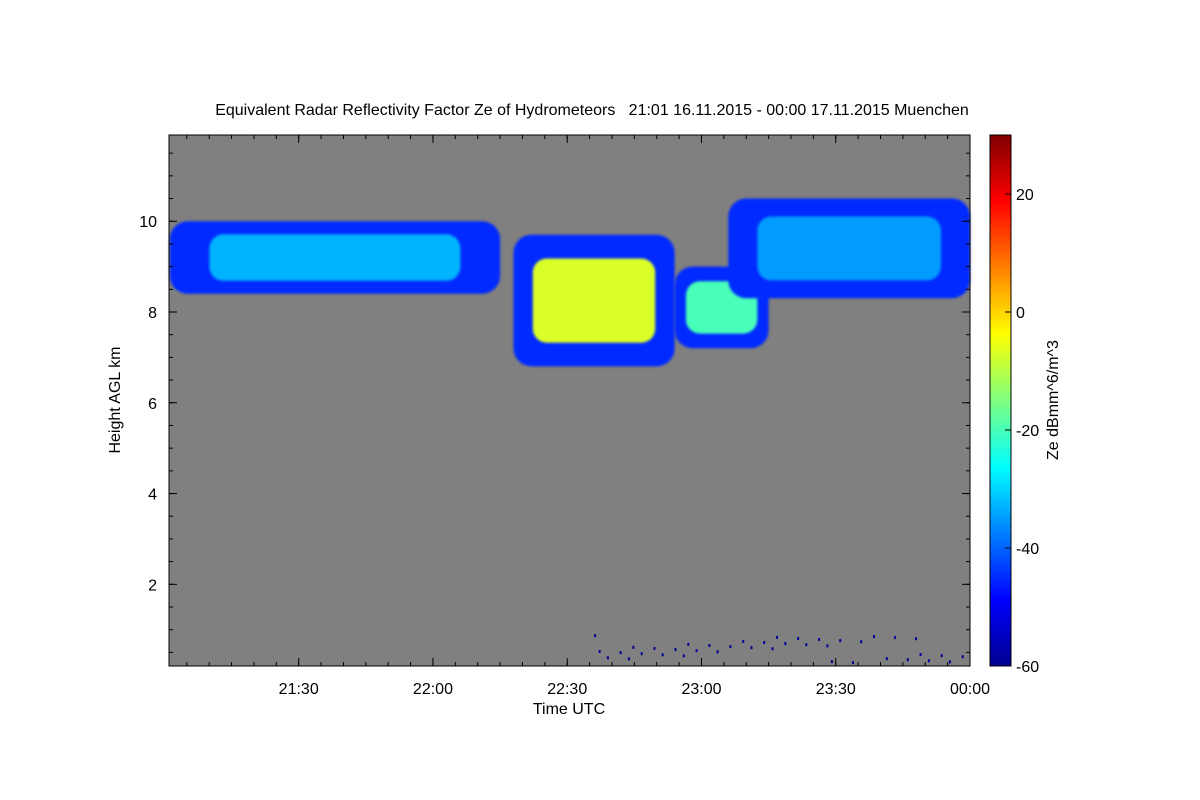 Image resolution: width=1200 pixels, height=800 pixels. Describe the element at coordinates (152, 404) in the screenshot. I see `y-tick-label: 6` at that location.